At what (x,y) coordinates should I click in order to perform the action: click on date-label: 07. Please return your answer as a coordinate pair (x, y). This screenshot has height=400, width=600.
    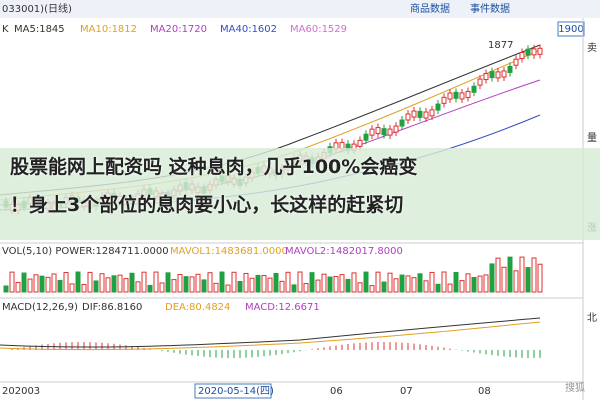
    Looking at the image, I should click on (406, 391).